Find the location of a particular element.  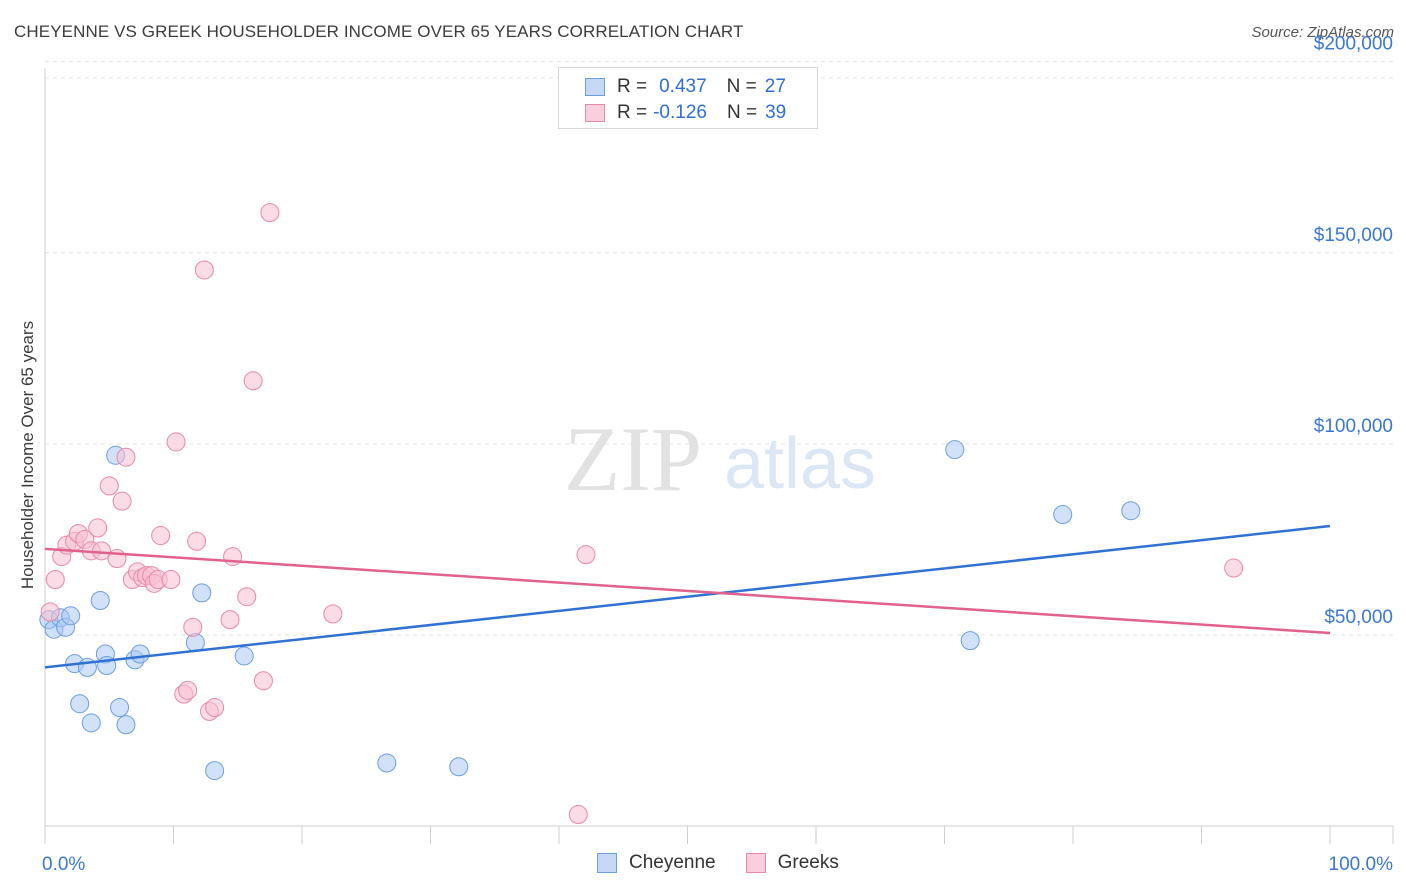

x-tick-label: 100.0% is located at coordinates (1361, 864).